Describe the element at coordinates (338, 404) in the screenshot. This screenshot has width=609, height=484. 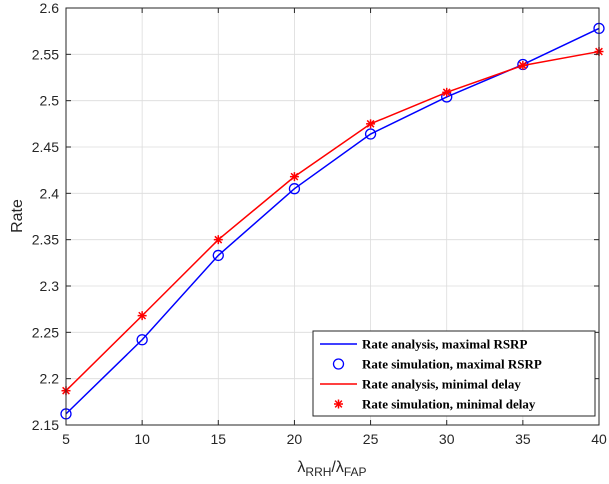
I see `legend-star-swatch` at that location.